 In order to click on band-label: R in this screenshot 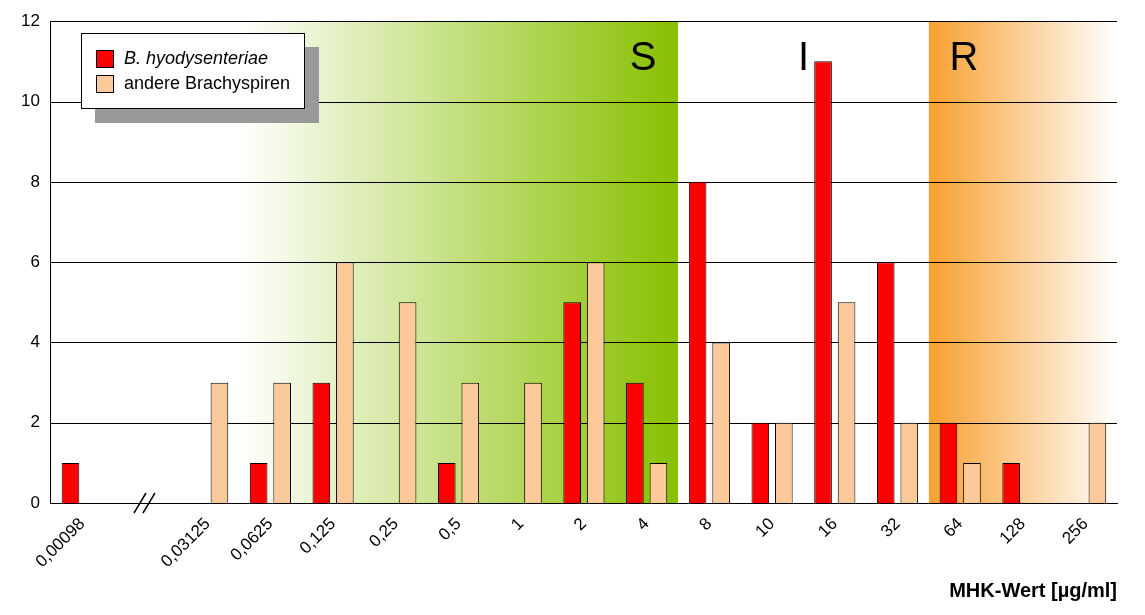, I will do `click(964, 56)`.